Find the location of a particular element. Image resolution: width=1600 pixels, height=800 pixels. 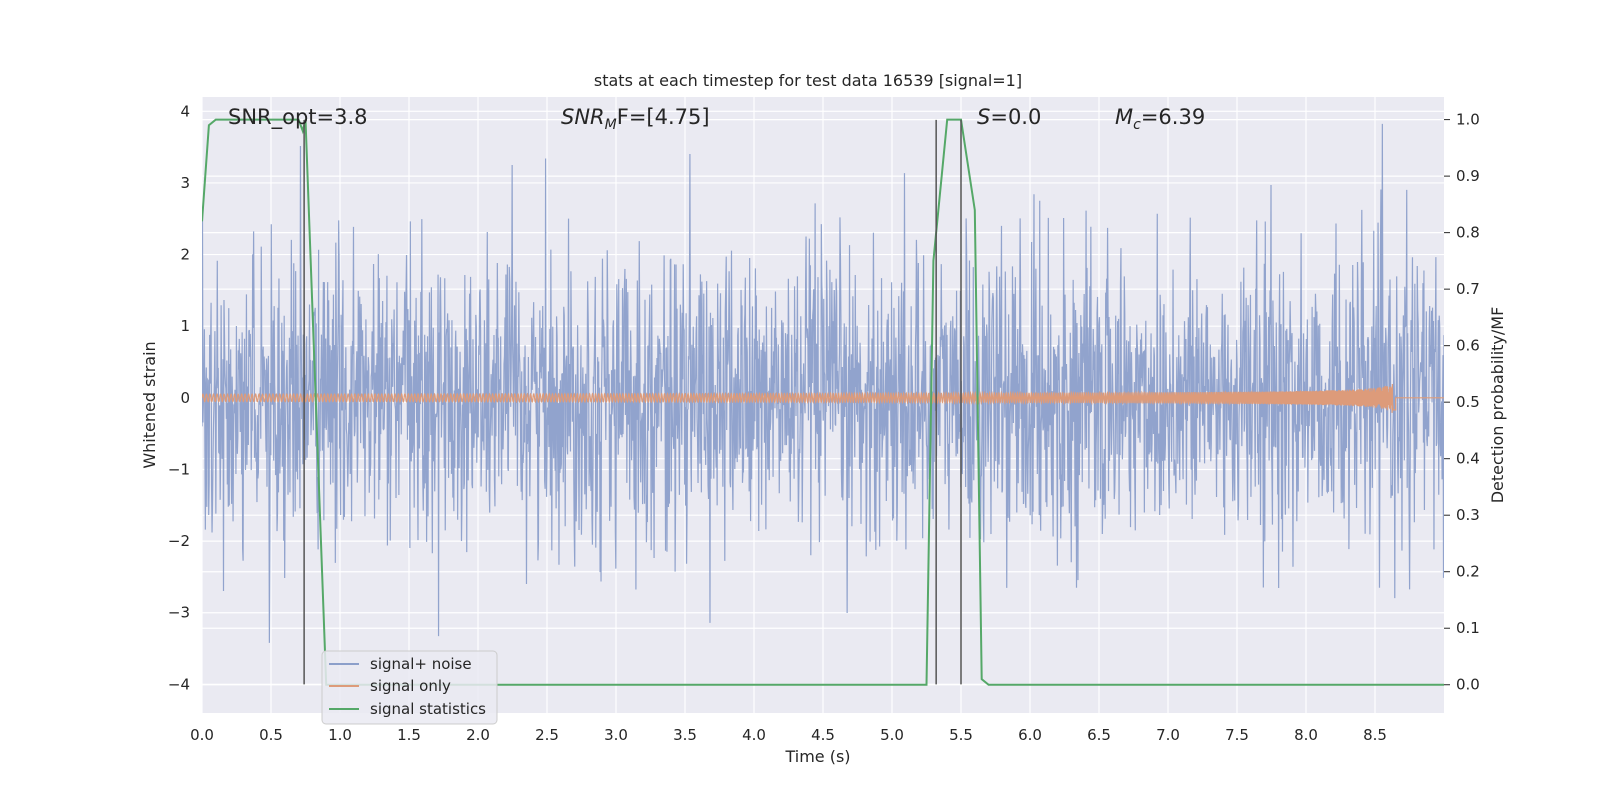

y-tick-label: 0 is located at coordinates (185, 398).